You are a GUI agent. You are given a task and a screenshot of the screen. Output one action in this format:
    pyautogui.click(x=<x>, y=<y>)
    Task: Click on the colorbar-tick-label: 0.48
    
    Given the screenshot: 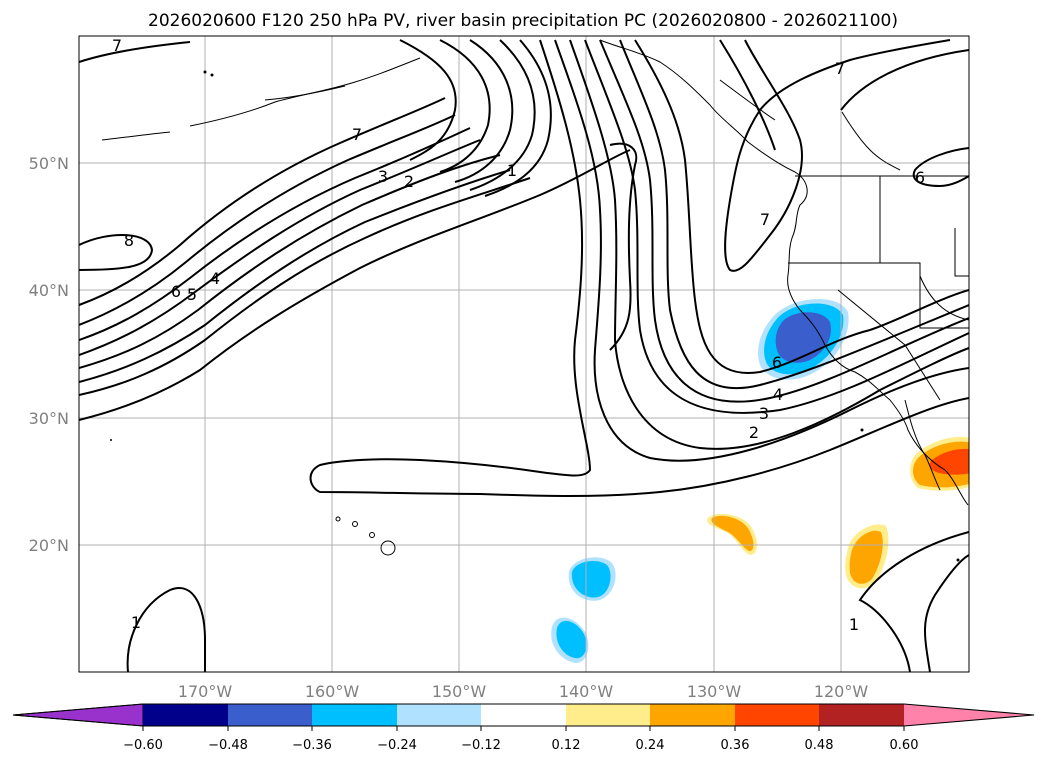 What is the action you would take?
    pyautogui.click(x=819, y=745)
    